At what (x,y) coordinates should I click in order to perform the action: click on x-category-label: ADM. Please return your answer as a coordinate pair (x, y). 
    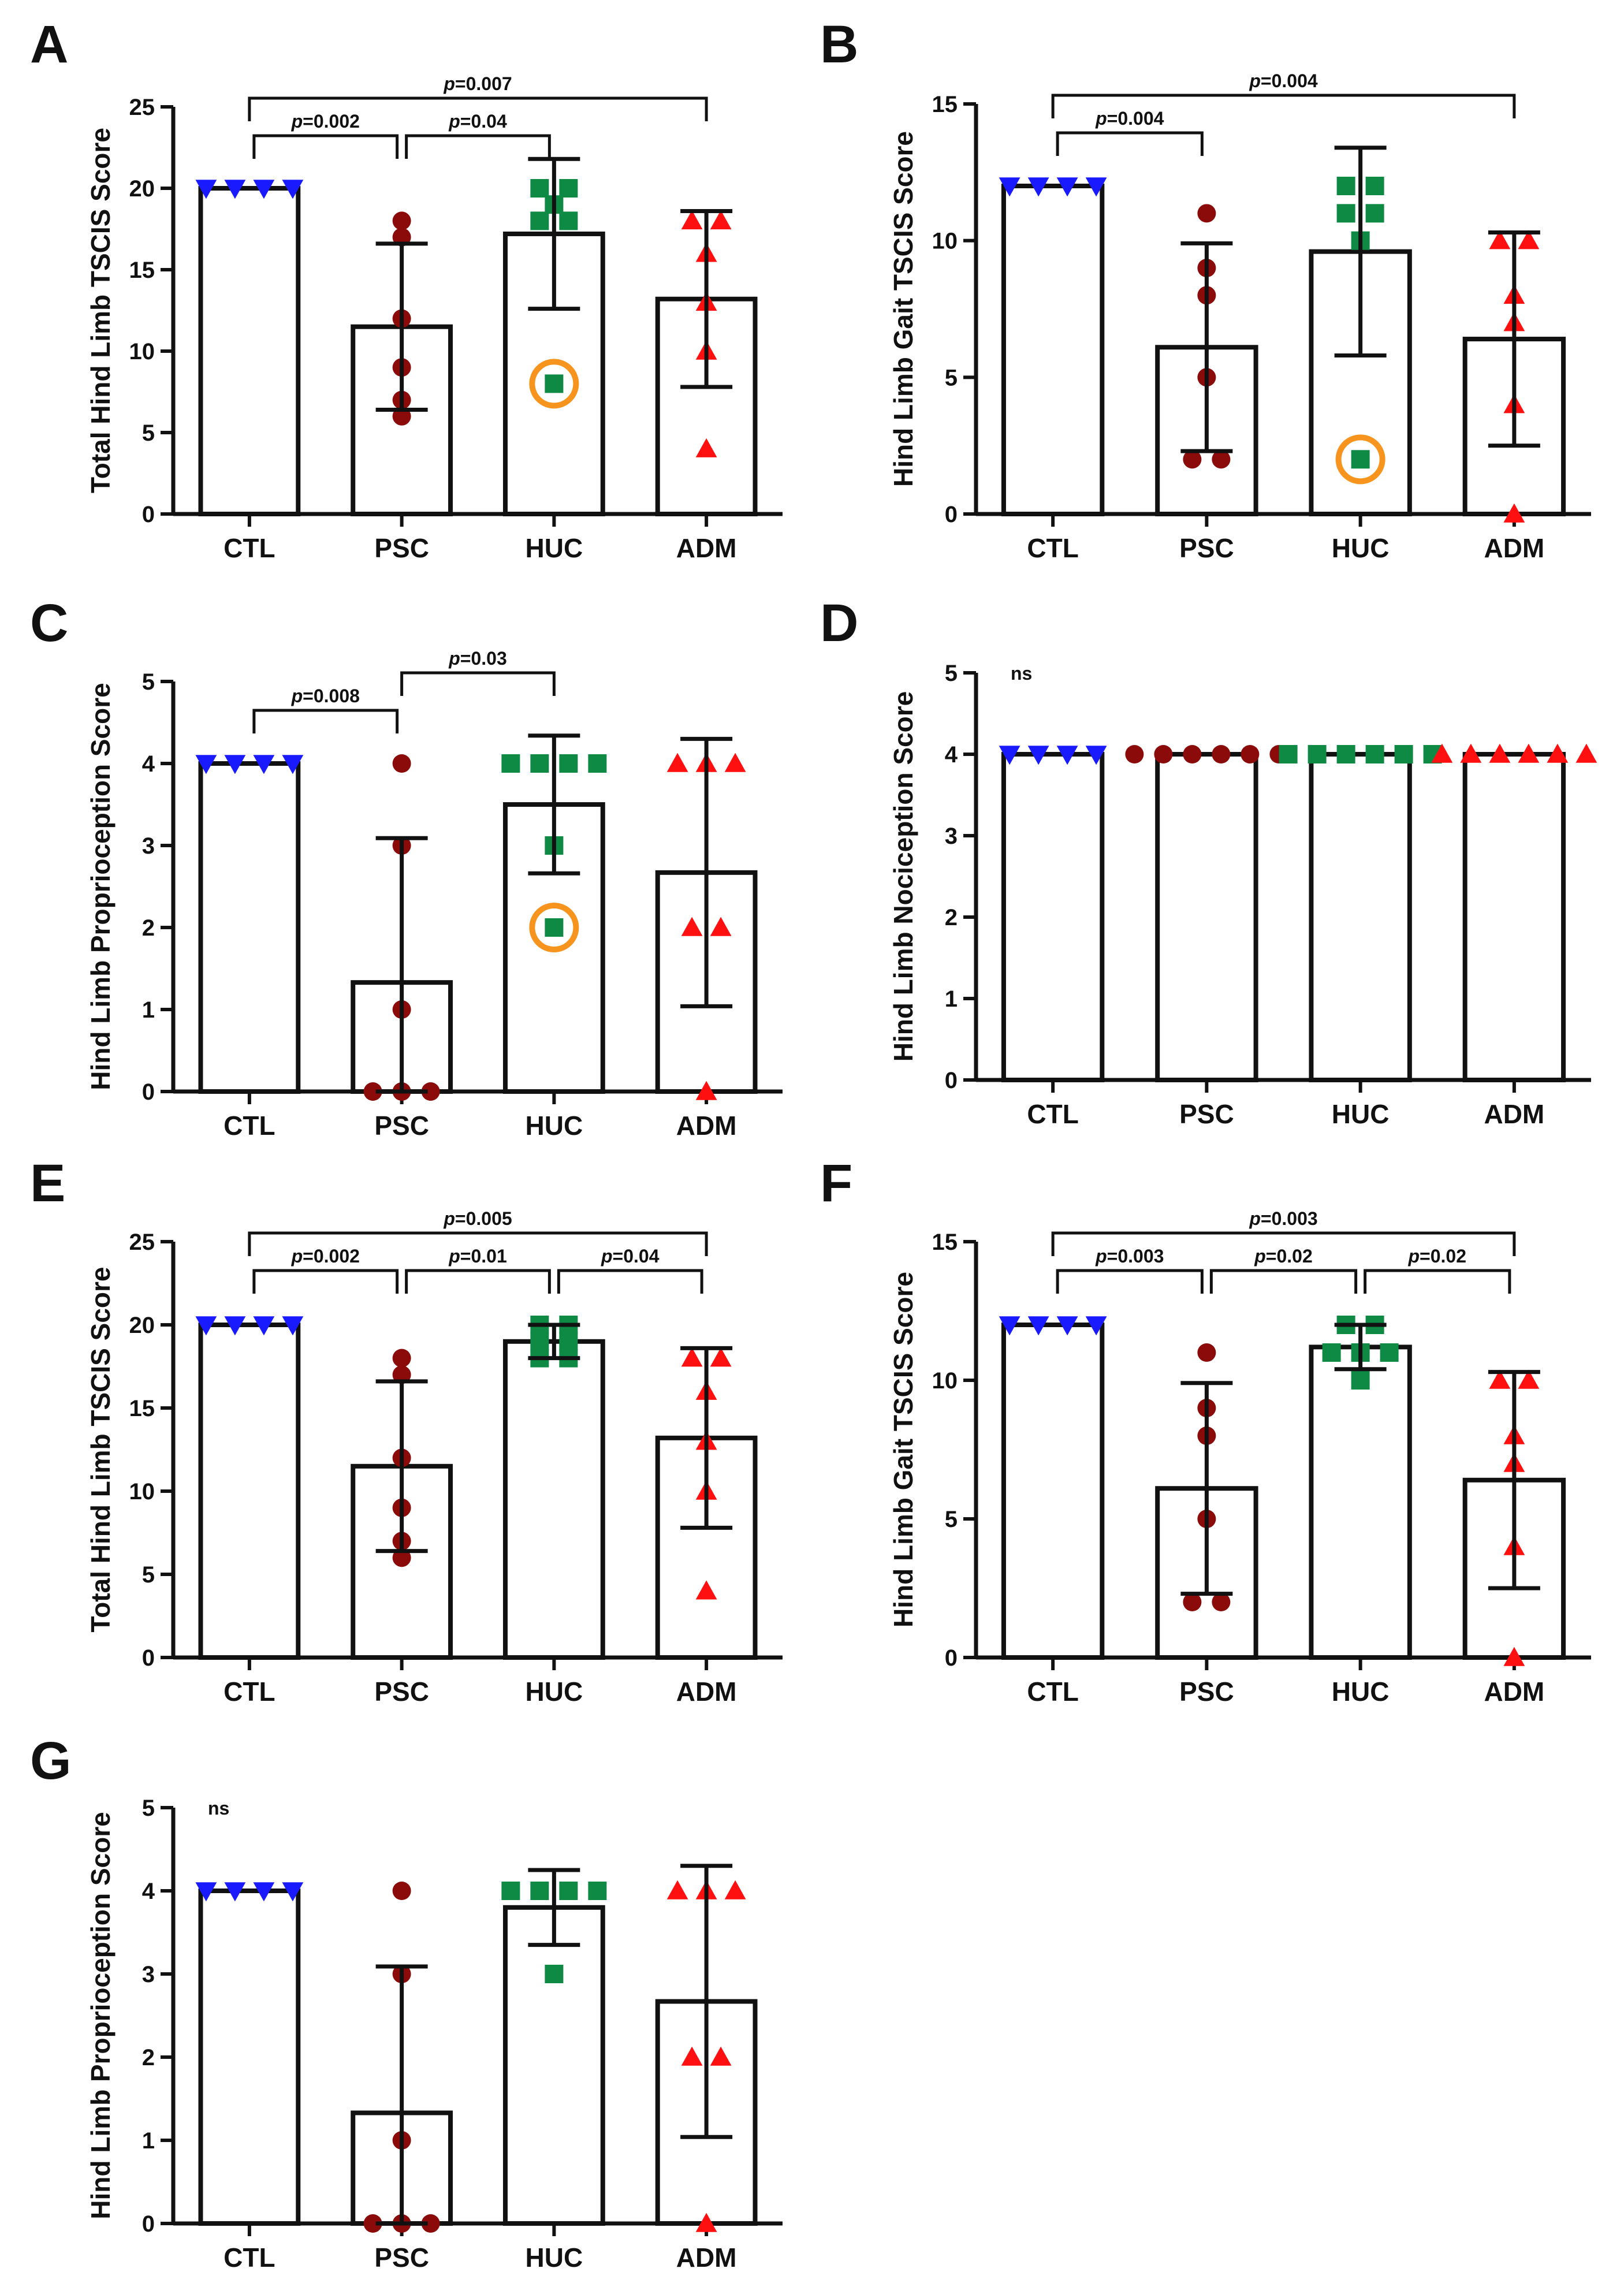
    Looking at the image, I should click on (1514, 548).